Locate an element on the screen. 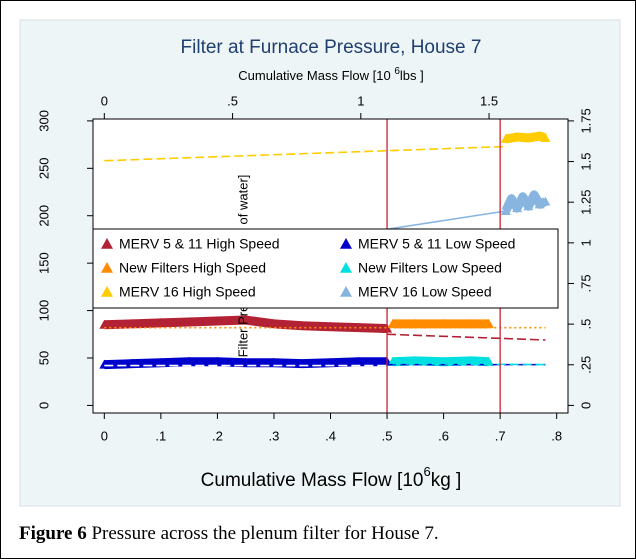 Image resolution: width=636 pixels, height=559 pixels. y-tick-label: 150 is located at coordinates (43, 263).